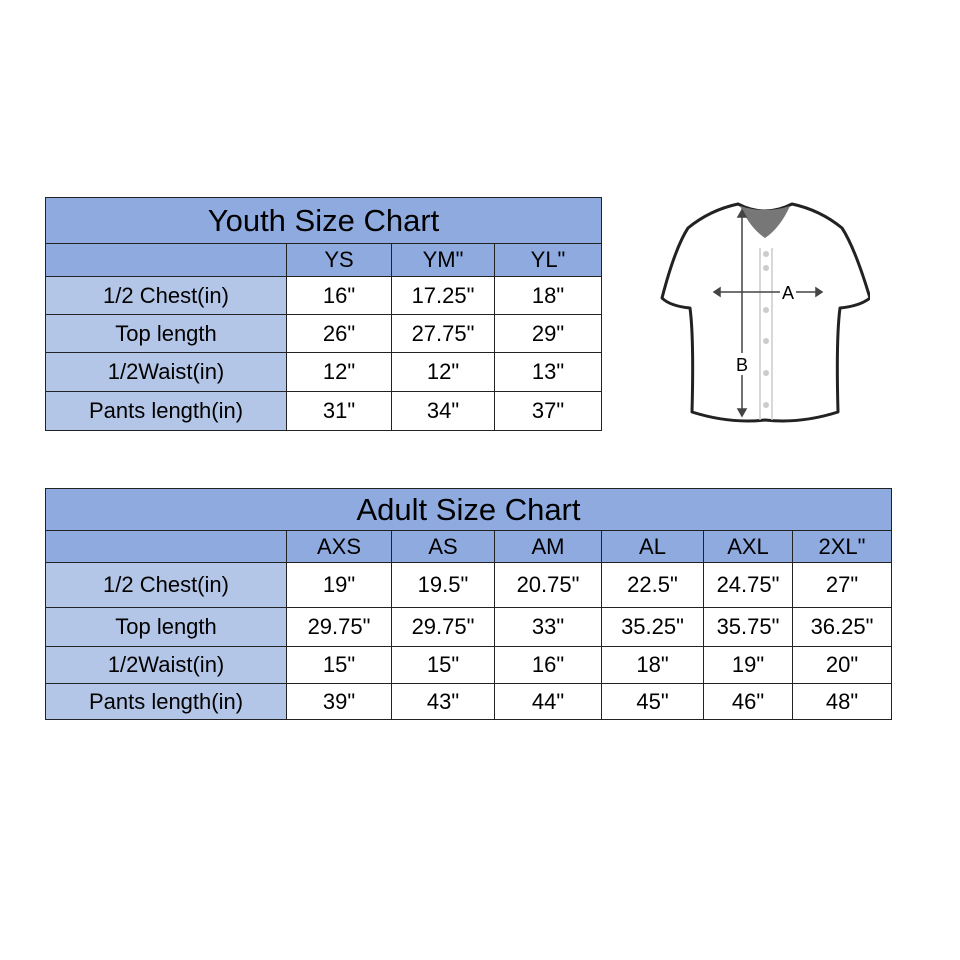 This screenshot has height=960, width=960. I want to click on table-row: 1/2Waist(in) 12" 12" 13", so click(324, 372).